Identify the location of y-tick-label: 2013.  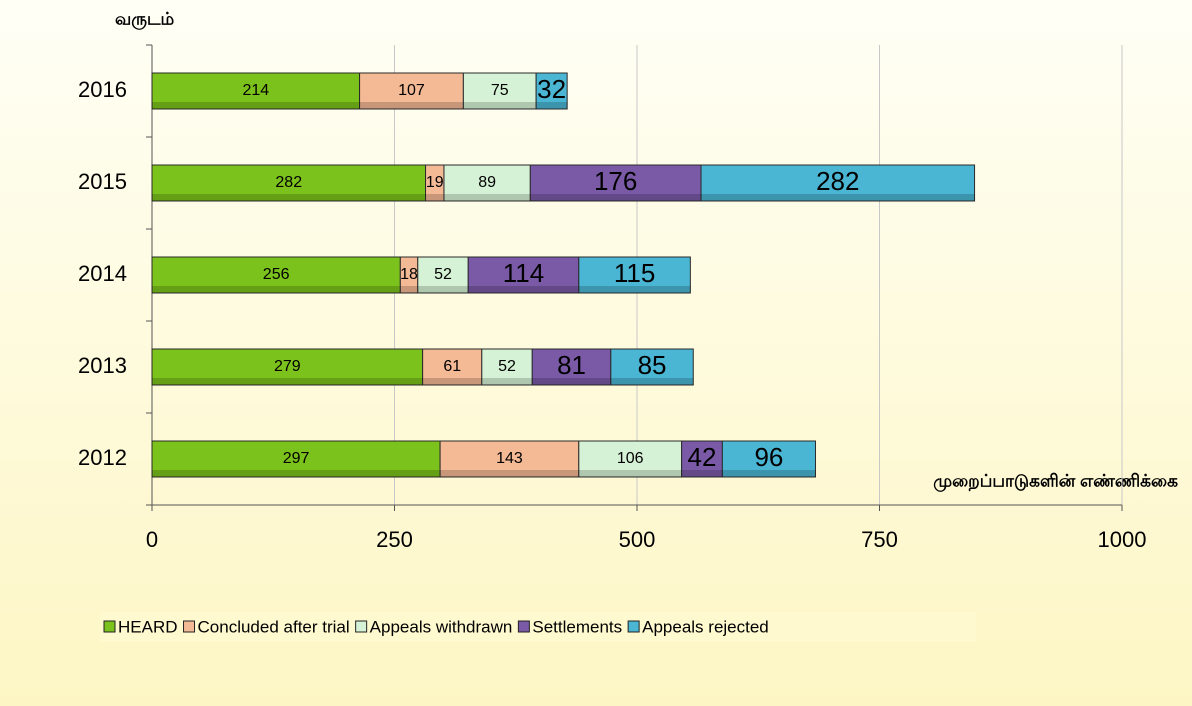
(102, 365).